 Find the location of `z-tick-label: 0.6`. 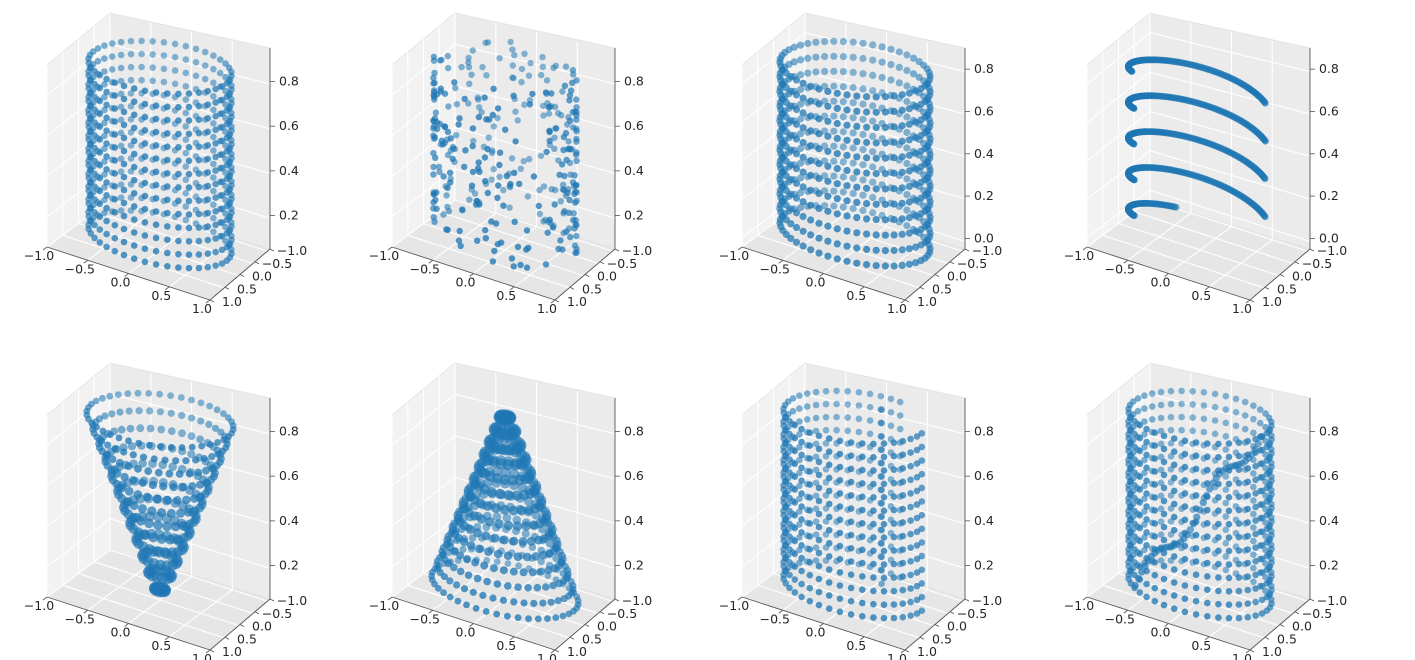

z-tick-label: 0.6 is located at coordinates (984, 111).